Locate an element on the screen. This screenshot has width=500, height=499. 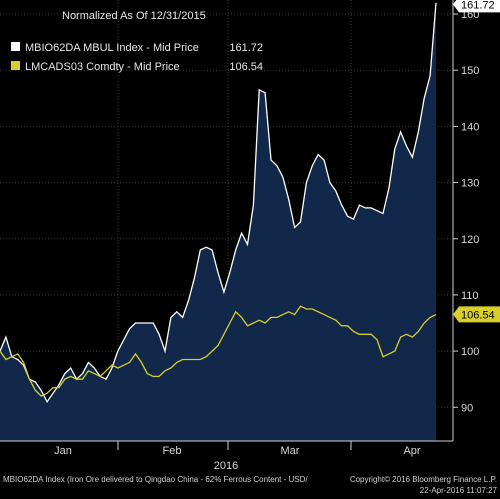
legend-value-iron-ore: 161.72 is located at coordinates (246, 48).